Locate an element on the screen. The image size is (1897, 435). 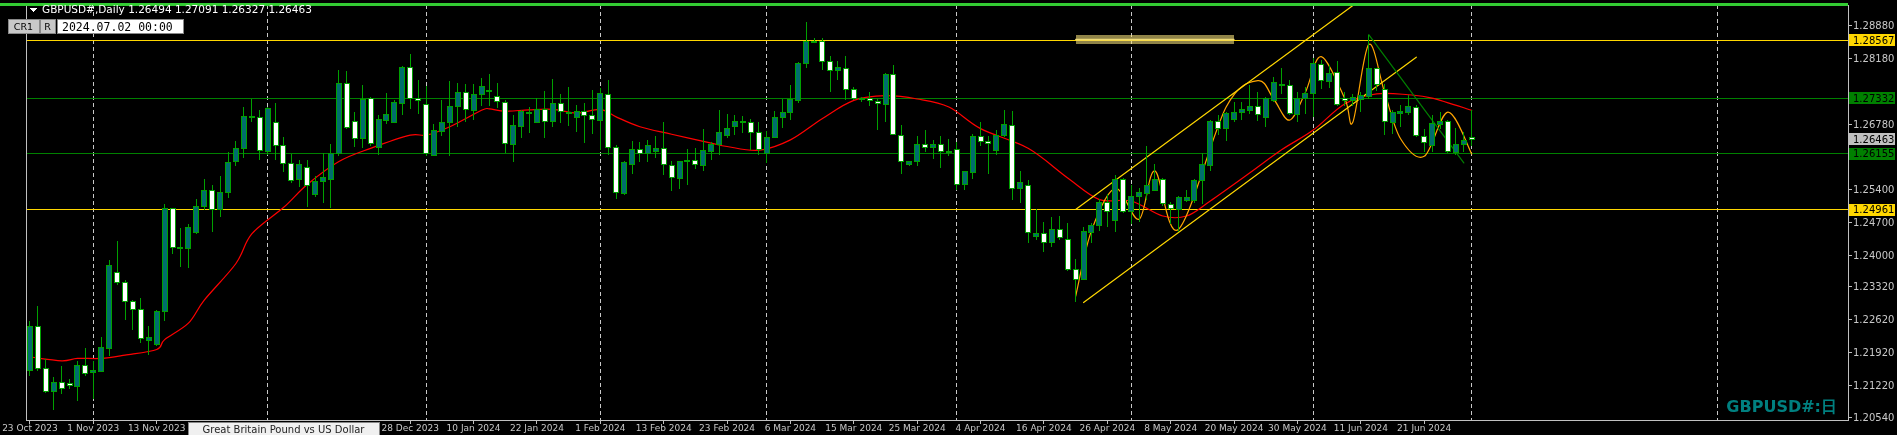
y-tick-label: 1.25400 is located at coordinates (1874, 189).